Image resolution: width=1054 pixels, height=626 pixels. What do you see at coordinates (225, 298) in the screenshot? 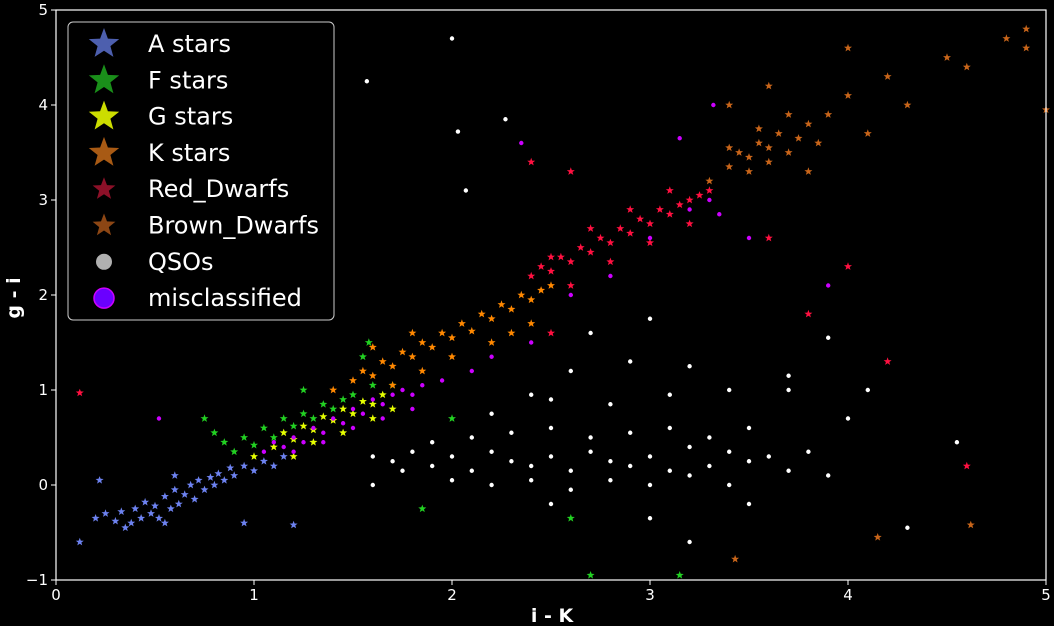
I see `legend-label: misclassified` at bounding box center [225, 298].